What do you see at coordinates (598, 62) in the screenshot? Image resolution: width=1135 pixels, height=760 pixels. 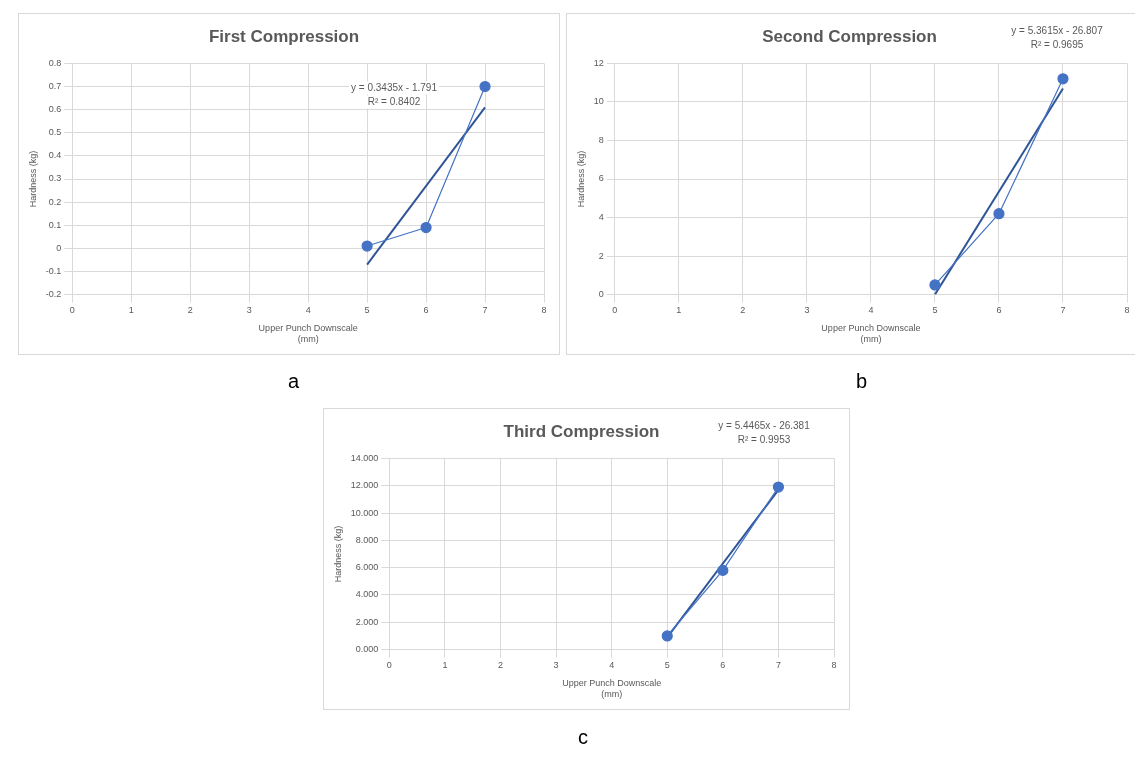 I see `y-tick-label: 12` at bounding box center [598, 62].